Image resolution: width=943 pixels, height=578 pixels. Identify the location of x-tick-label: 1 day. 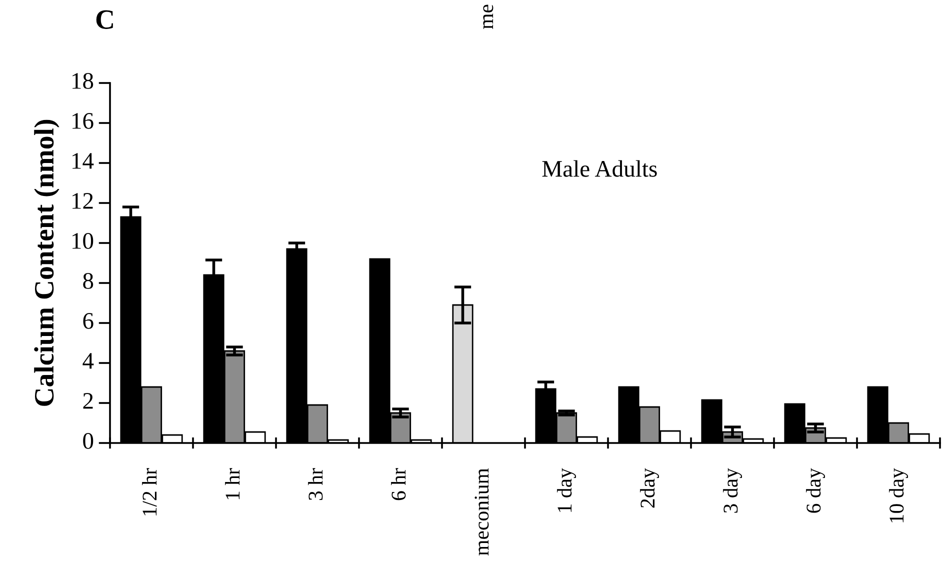
(566, 490).